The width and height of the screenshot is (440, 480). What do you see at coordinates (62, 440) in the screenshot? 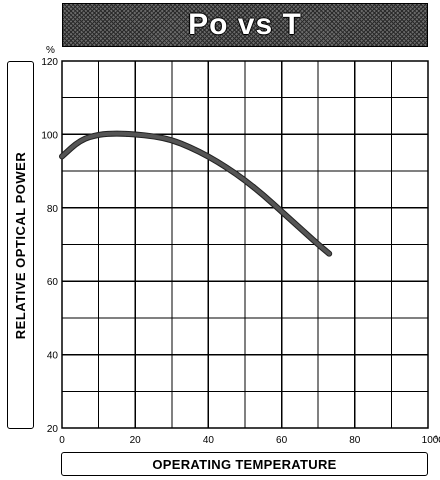
I see `x-tick-label: 0` at bounding box center [62, 440].